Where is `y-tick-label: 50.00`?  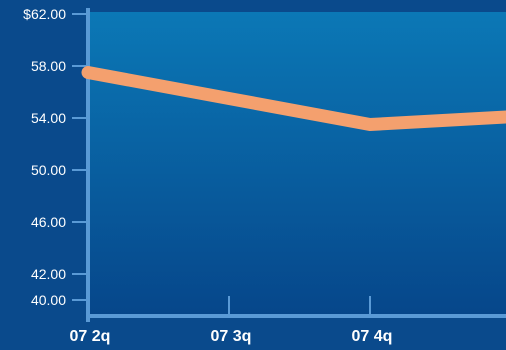 y-tick-label: 50.00 is located at coordinates (48, 170).